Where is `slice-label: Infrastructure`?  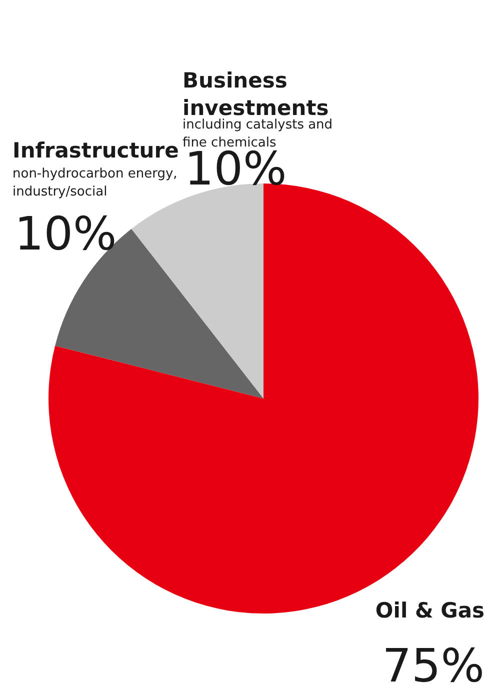 slice-label: Infrastructure is located at coordinates (95, 150).